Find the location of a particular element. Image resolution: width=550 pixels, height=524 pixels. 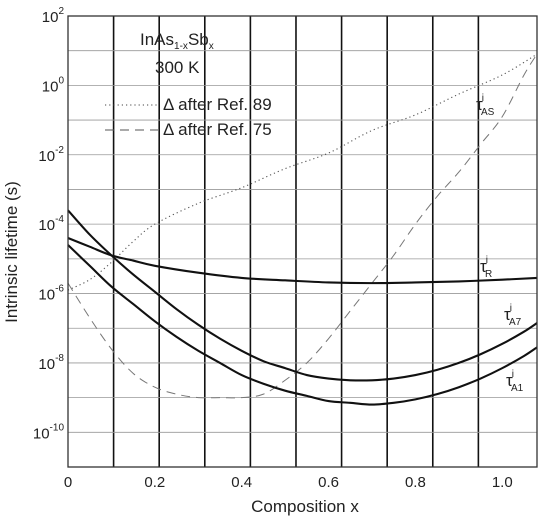

y-tick-label: 10² is located at coordinates (53, 16).